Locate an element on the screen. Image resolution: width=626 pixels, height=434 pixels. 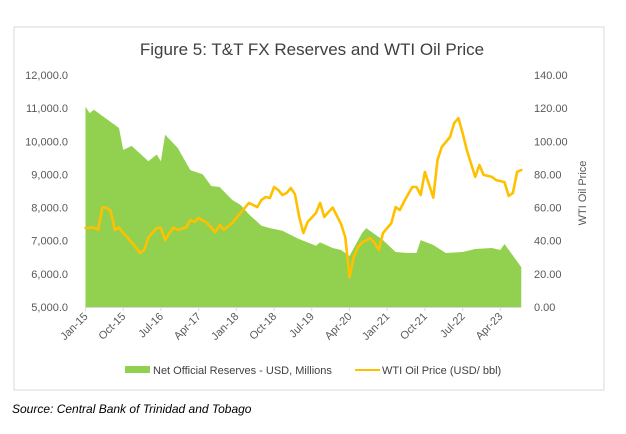
y-left-tick-label: 9,000.0 is located at coordinates (49, 175).